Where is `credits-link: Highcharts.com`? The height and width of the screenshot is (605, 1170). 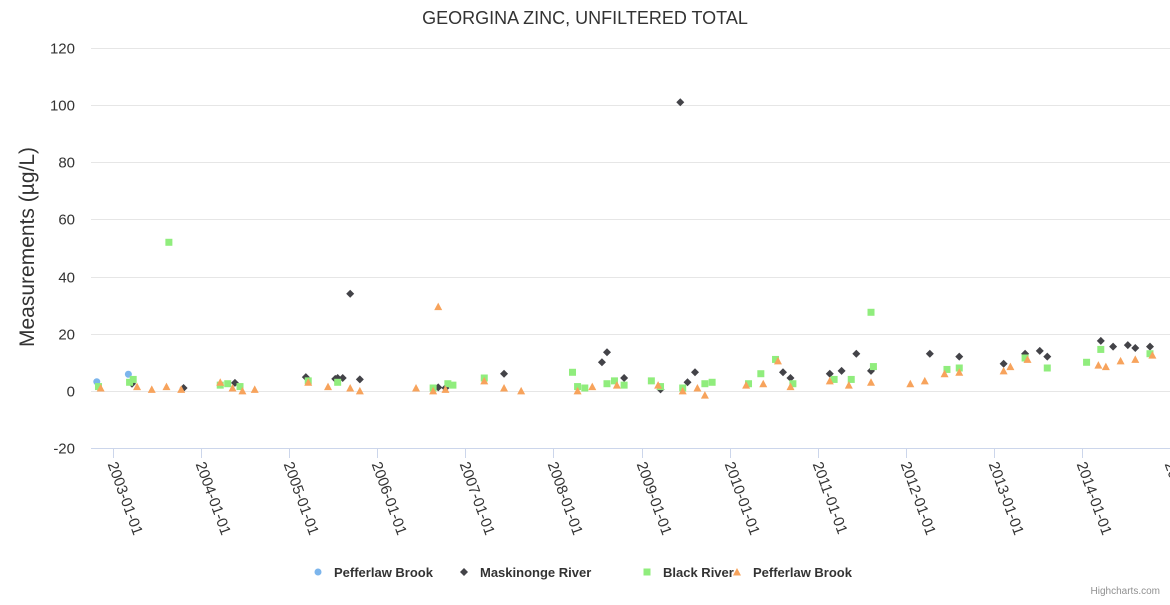
credits-link: Highcharts.com is located at coordinates (1125, 591).